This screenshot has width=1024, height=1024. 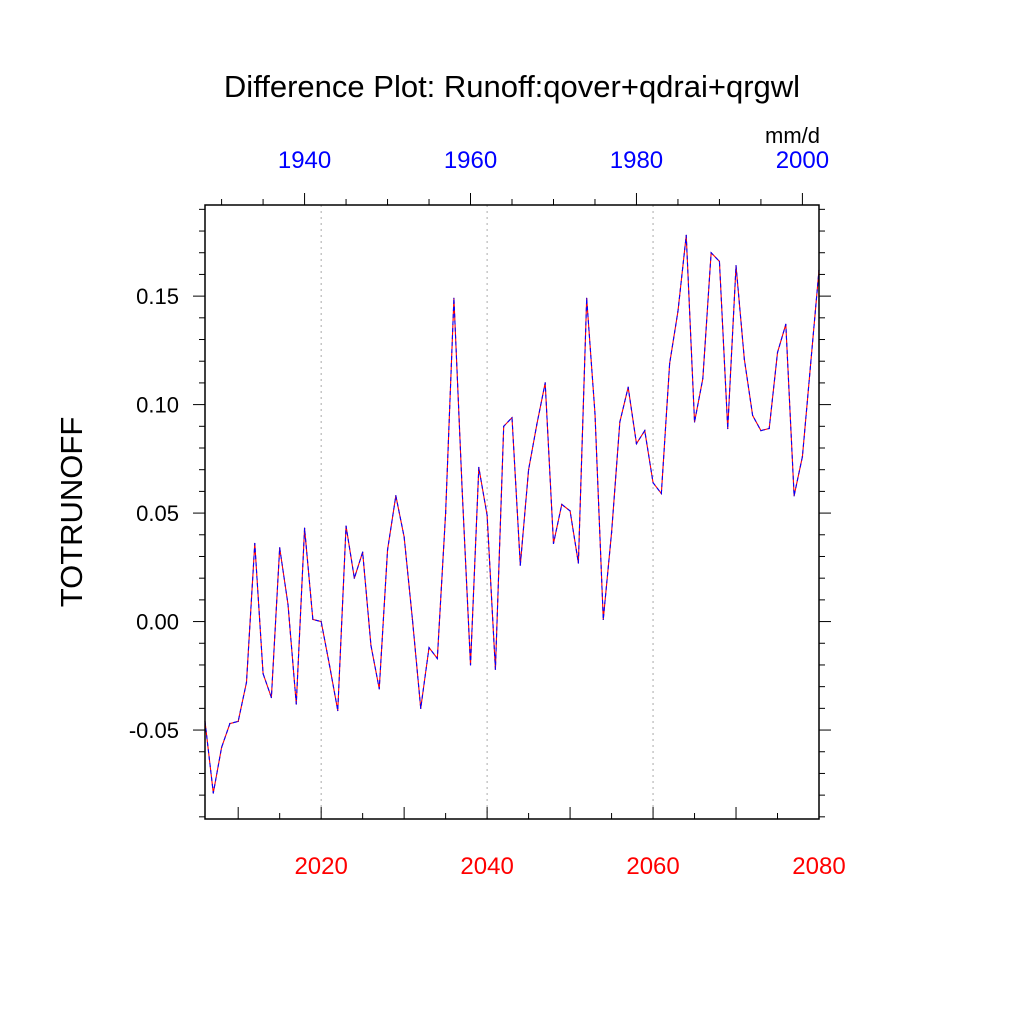 I want to click on x-bottom-tick-label: 2020, so click(x=320, y=866).